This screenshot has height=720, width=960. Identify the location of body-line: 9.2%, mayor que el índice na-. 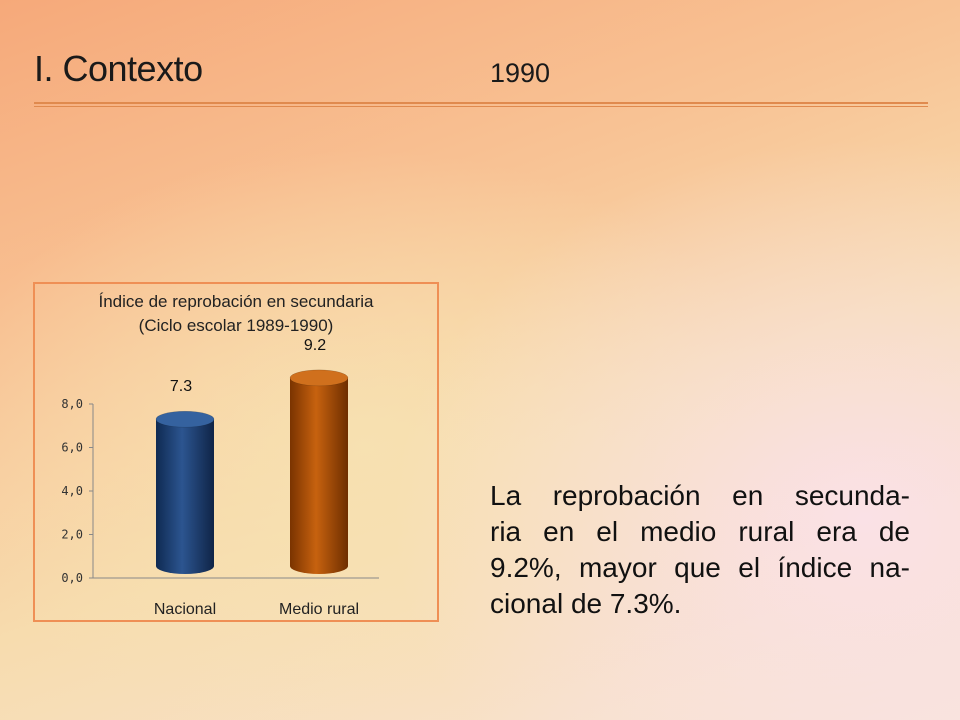
(700, 567).